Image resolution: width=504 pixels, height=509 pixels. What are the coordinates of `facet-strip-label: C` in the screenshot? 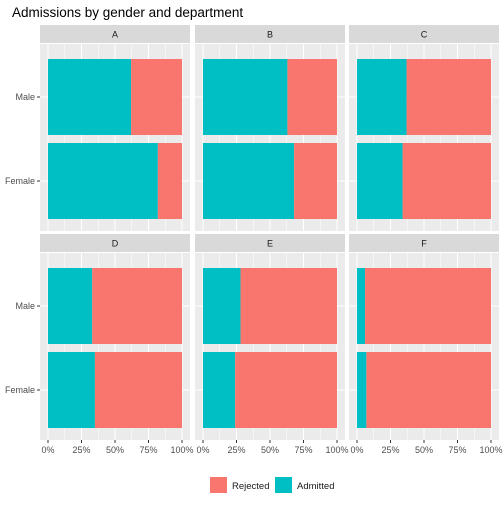 It's located at (424, 35).